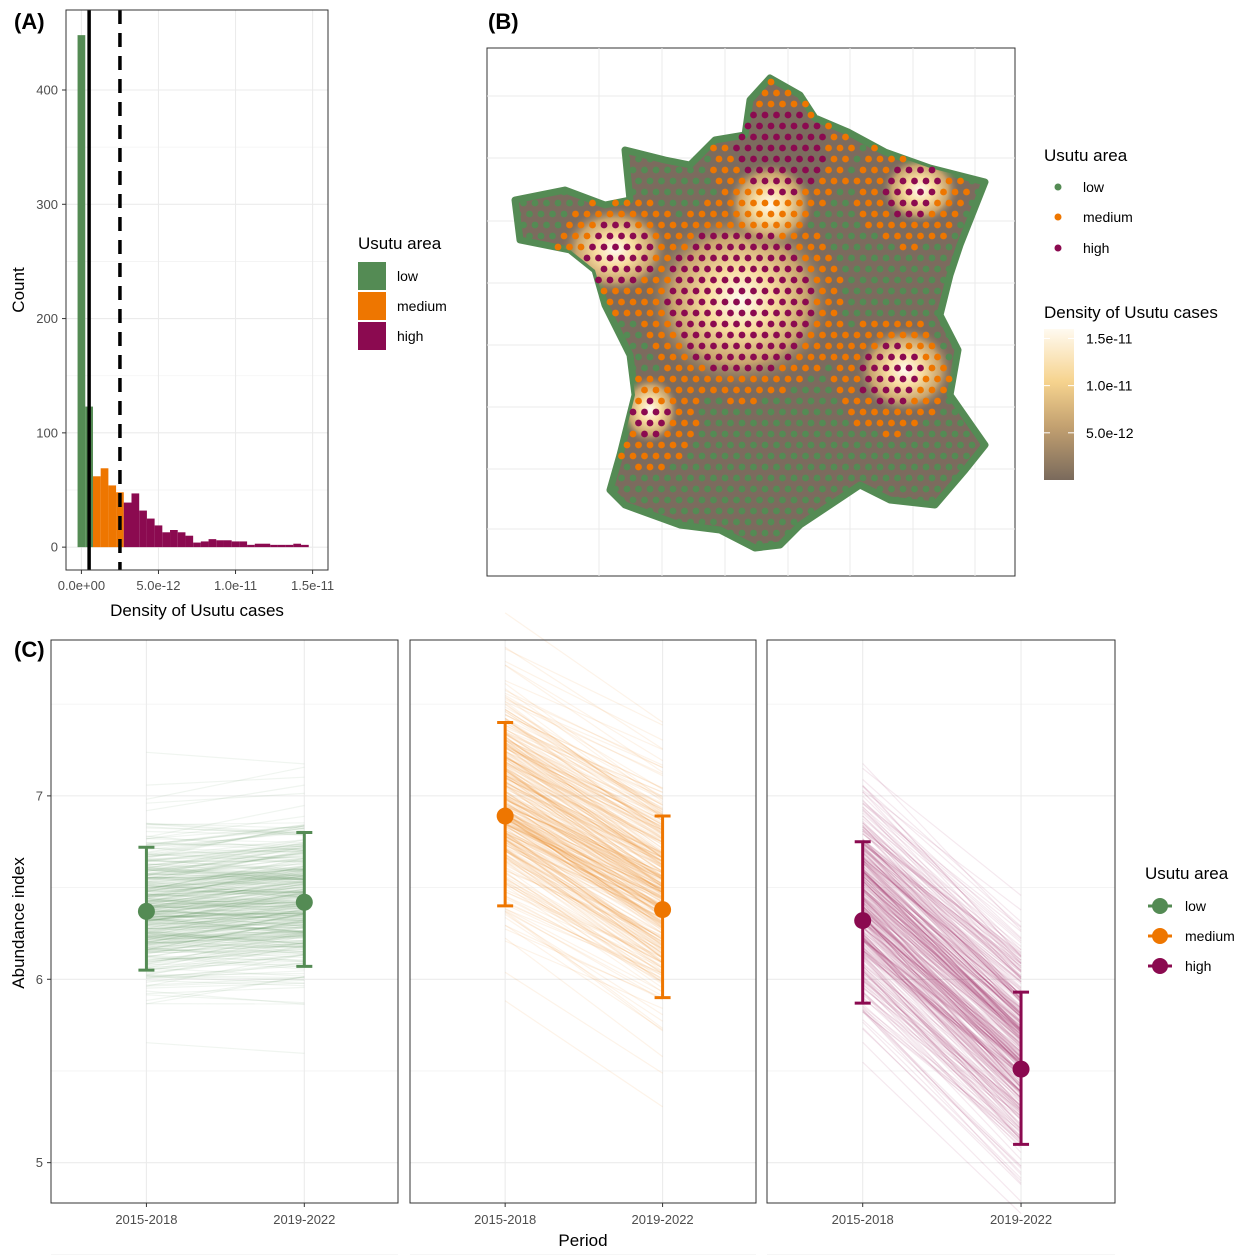 The height and width of the screenshot is (1260, 1260). Describe the element at coordinates (158, 536) in the screenshot. I see `histogram-bar` at that location.